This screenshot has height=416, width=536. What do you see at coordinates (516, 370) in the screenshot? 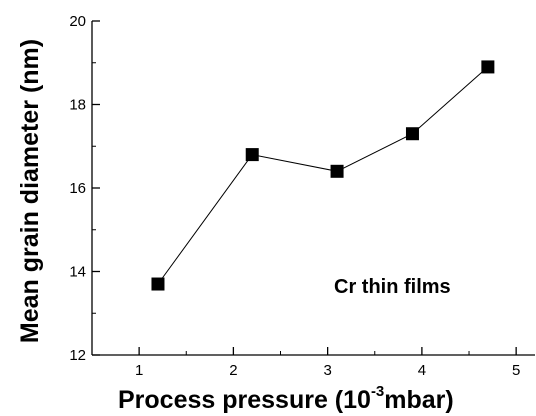
I see `x-tick-label: 5` at bounding box center [516, 370].